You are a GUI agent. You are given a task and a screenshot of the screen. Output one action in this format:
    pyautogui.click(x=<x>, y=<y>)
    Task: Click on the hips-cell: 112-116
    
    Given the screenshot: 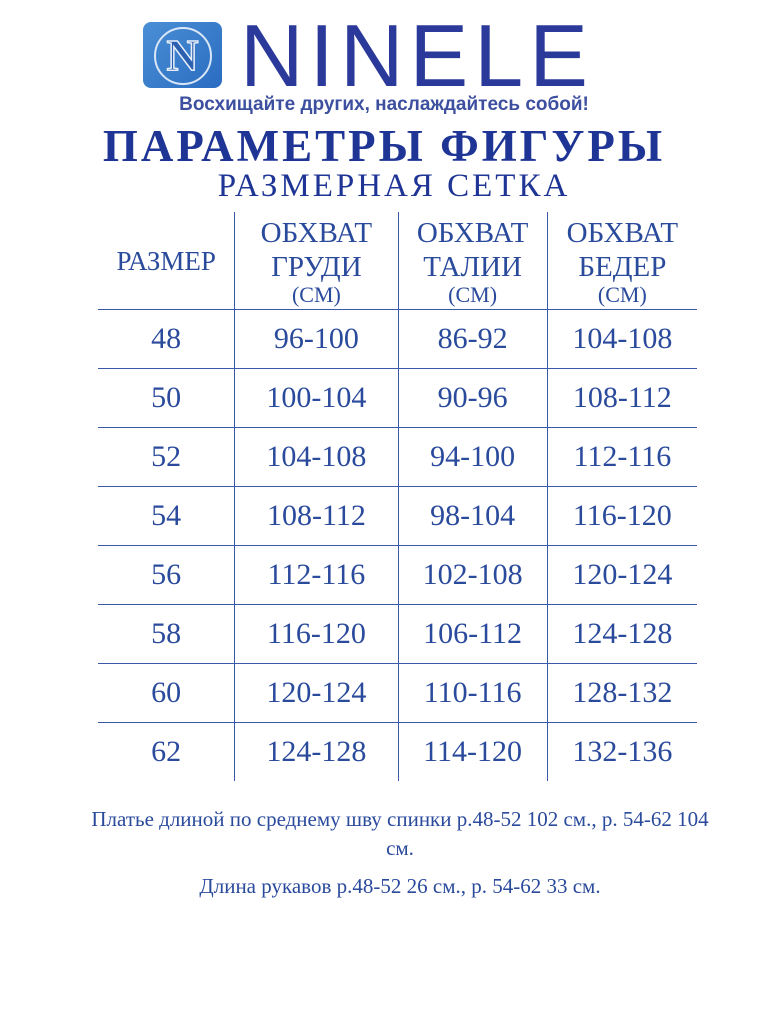 What is the action you would take?
    pyautogui.click(x=621, y=457)
    